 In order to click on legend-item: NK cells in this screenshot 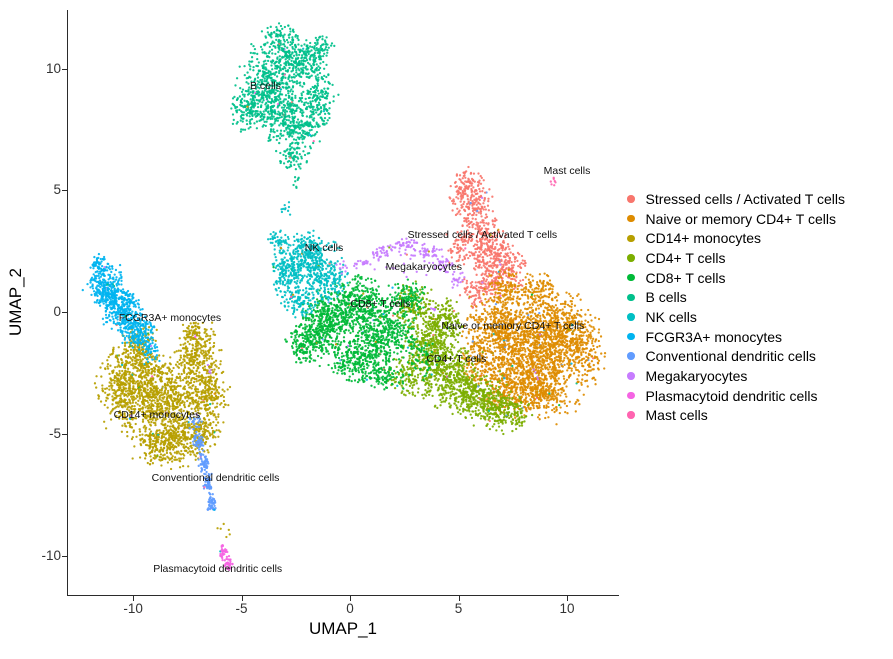, I will do `click(662, 317)`.